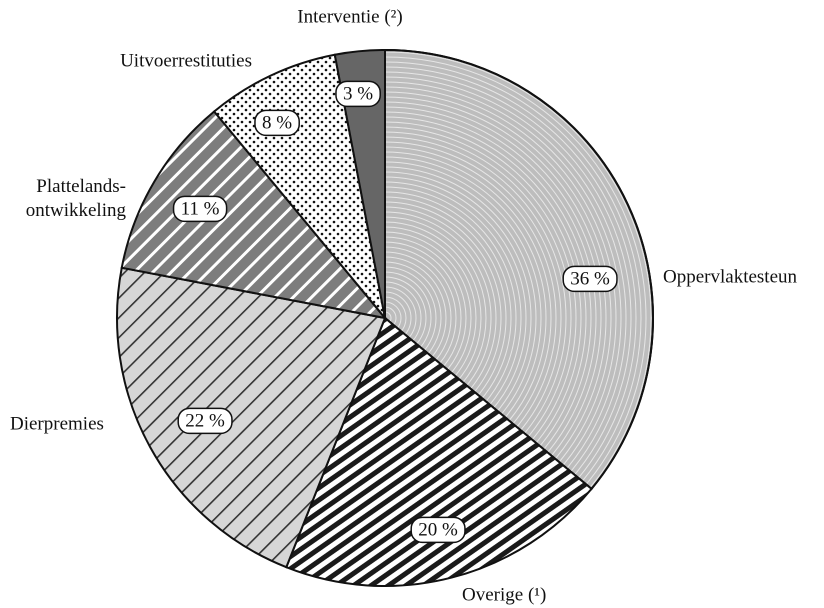 The image size is (824, 608). Describe the element at coordinates (186, 60) in the screenshot. I see `category-label: Uitvoerrestituties` at that location.